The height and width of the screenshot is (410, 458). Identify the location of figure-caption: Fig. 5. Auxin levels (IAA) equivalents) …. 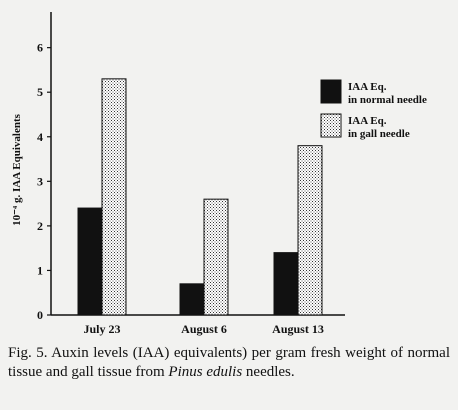
(229, 363).